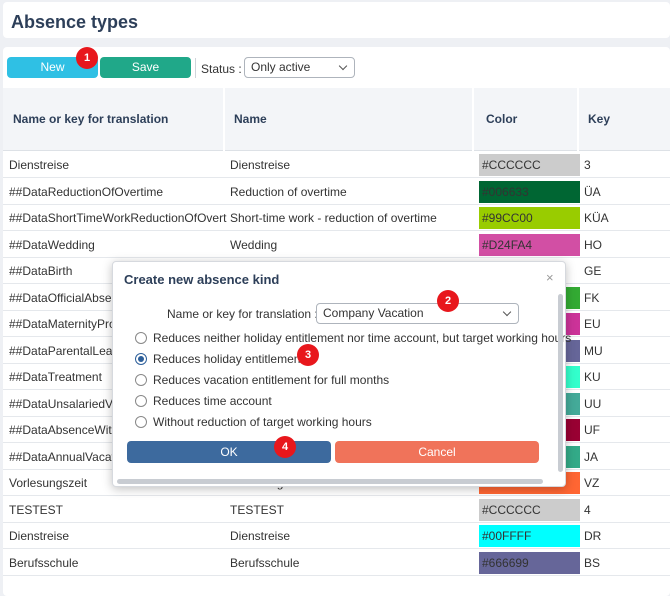  What do you see at coordinates (336, 20) in the screenshot?
I see `title-bar: Absence types` at bounding box center [336, 20].